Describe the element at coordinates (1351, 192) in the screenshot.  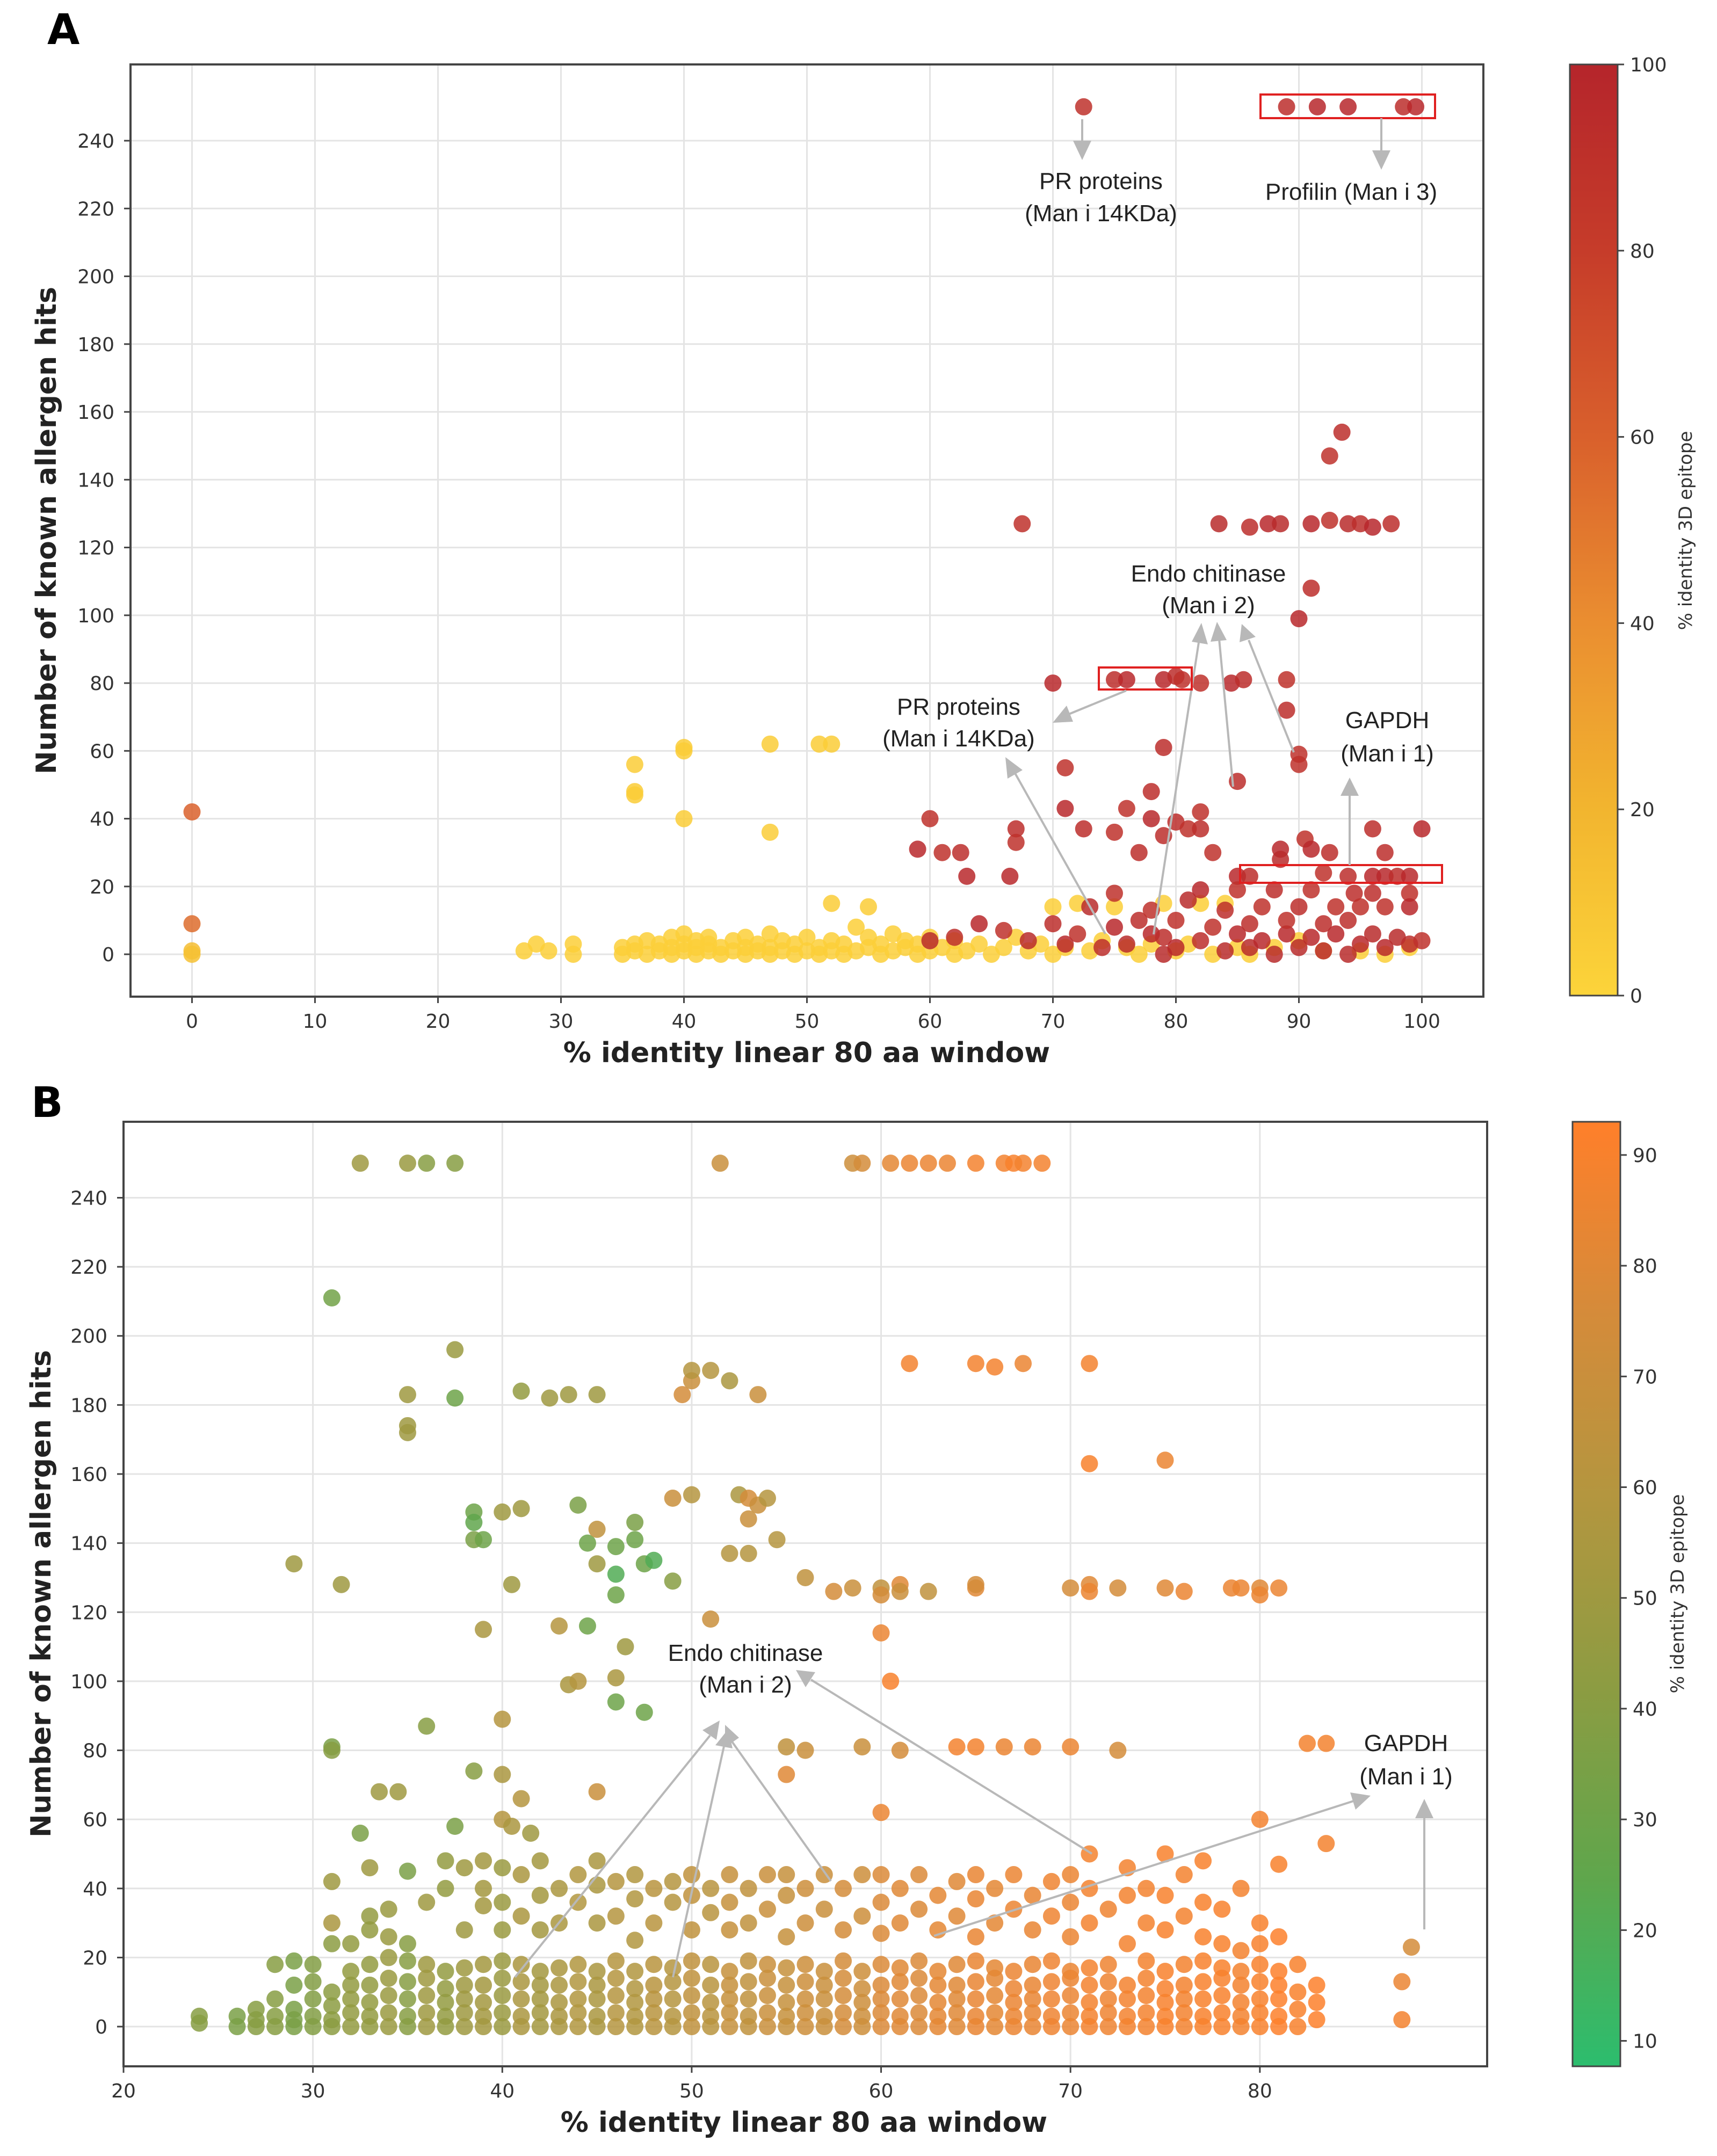
I see `annotation-text: Profilin (Man i 3)` at that location.